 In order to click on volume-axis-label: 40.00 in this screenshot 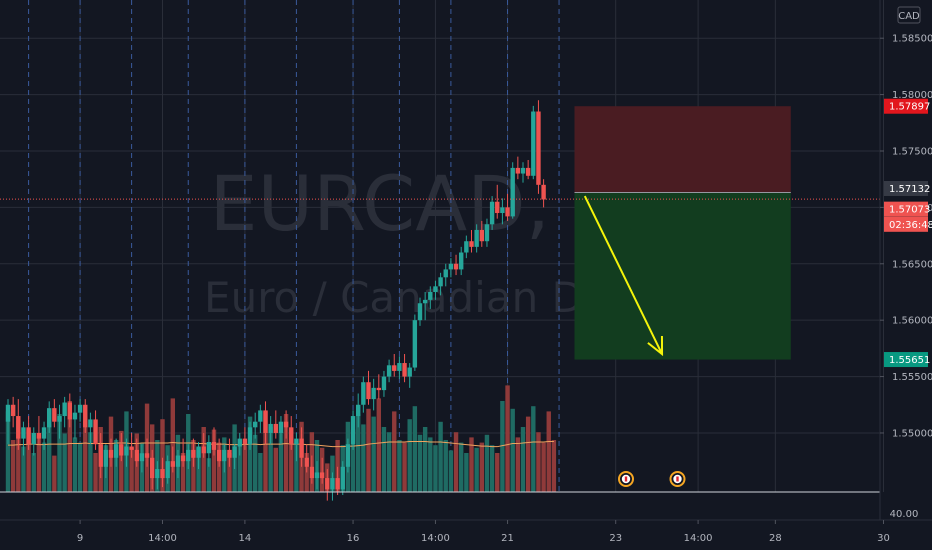, I will do `click(904, 514)`.